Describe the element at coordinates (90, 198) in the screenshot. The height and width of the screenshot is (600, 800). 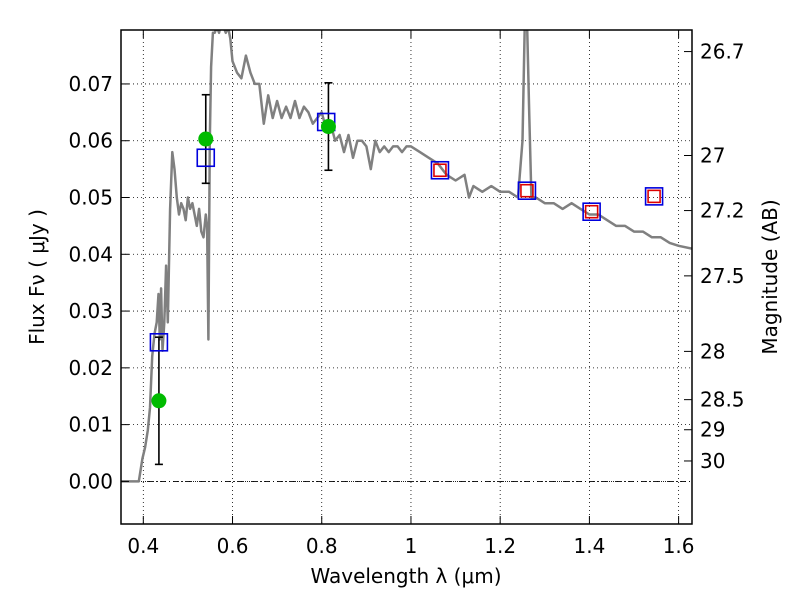
I see `y-tick-label: 0.05` at that location.